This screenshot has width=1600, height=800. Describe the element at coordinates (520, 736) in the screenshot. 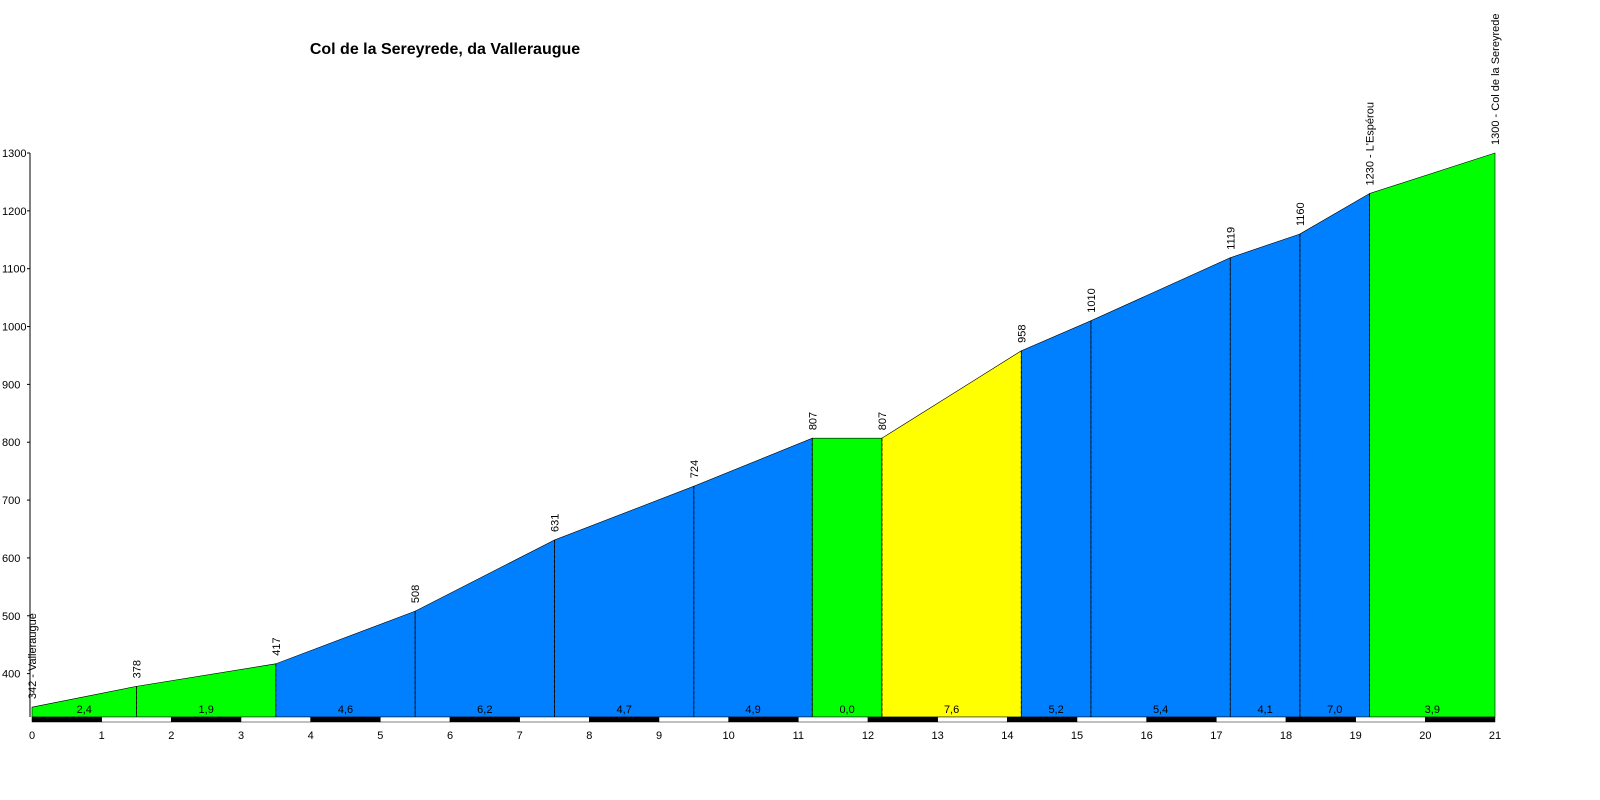

I see `x-tick-label: 7` at that location.